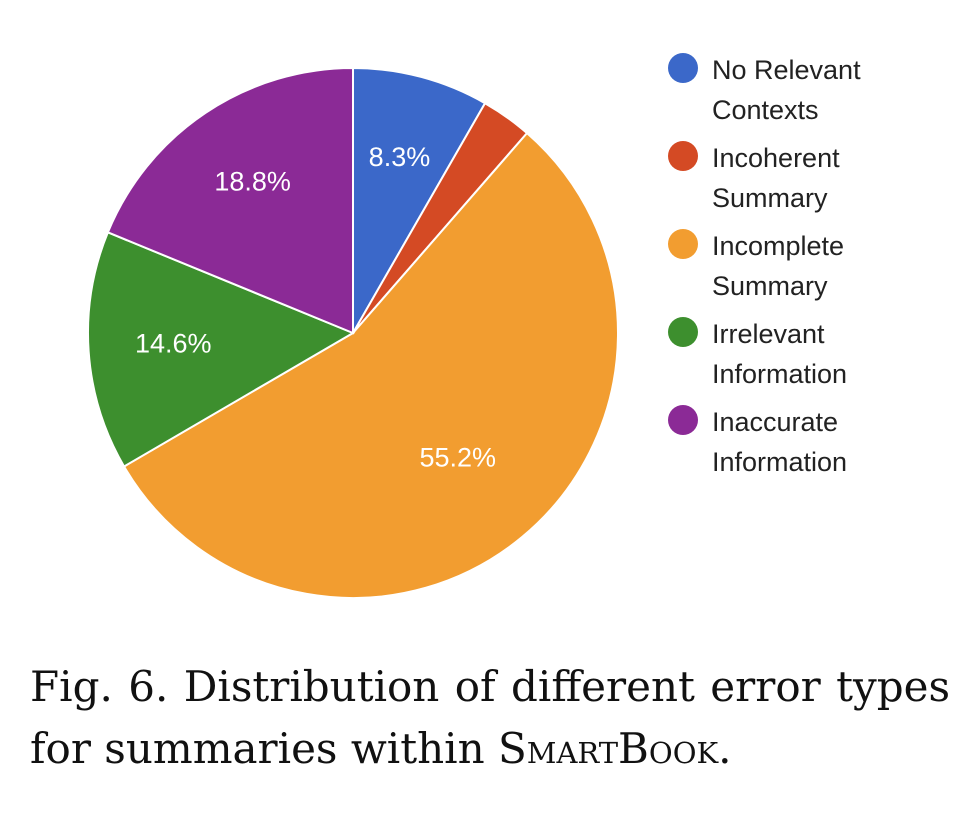 This screenshot has width=980, height=814. I want to click on legend-item-incoherent-summary: Incoherent Summary, so click(818, 178).